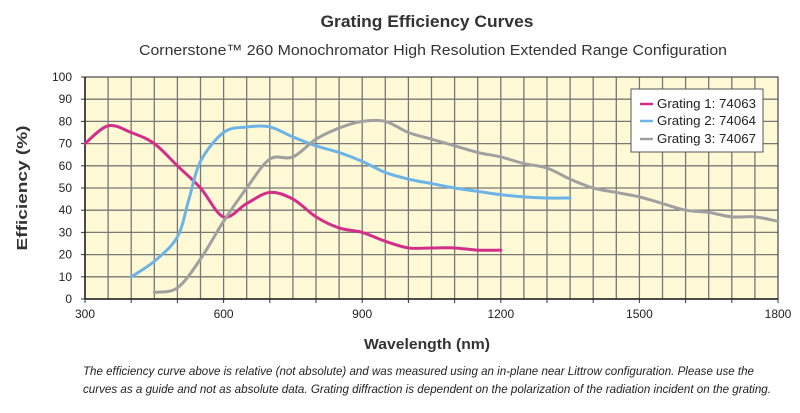  I want to click on x-tick-label: 600, so click(224, 314).